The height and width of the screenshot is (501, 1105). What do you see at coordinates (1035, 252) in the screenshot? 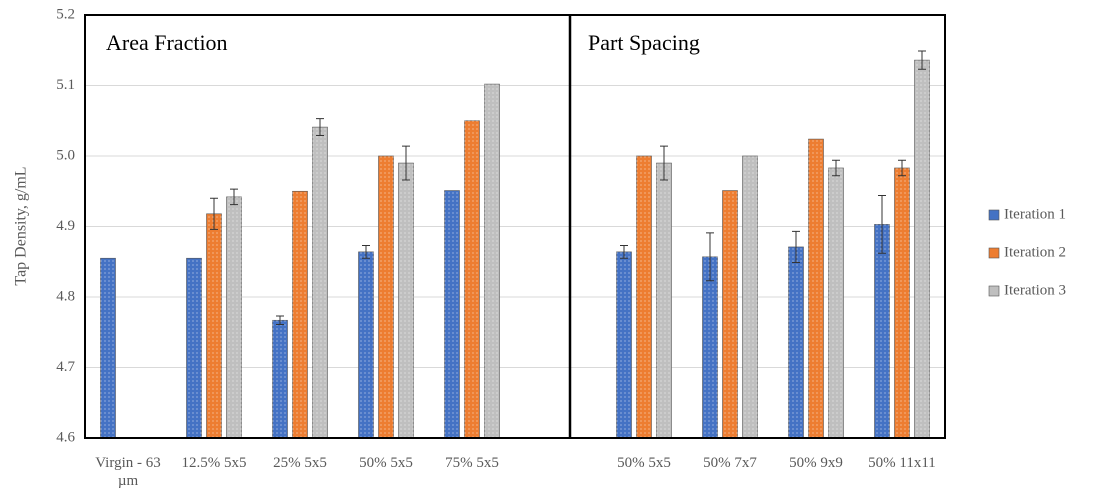
I see `legend-label: Iteration 2` at bounding box center [1035, 252].